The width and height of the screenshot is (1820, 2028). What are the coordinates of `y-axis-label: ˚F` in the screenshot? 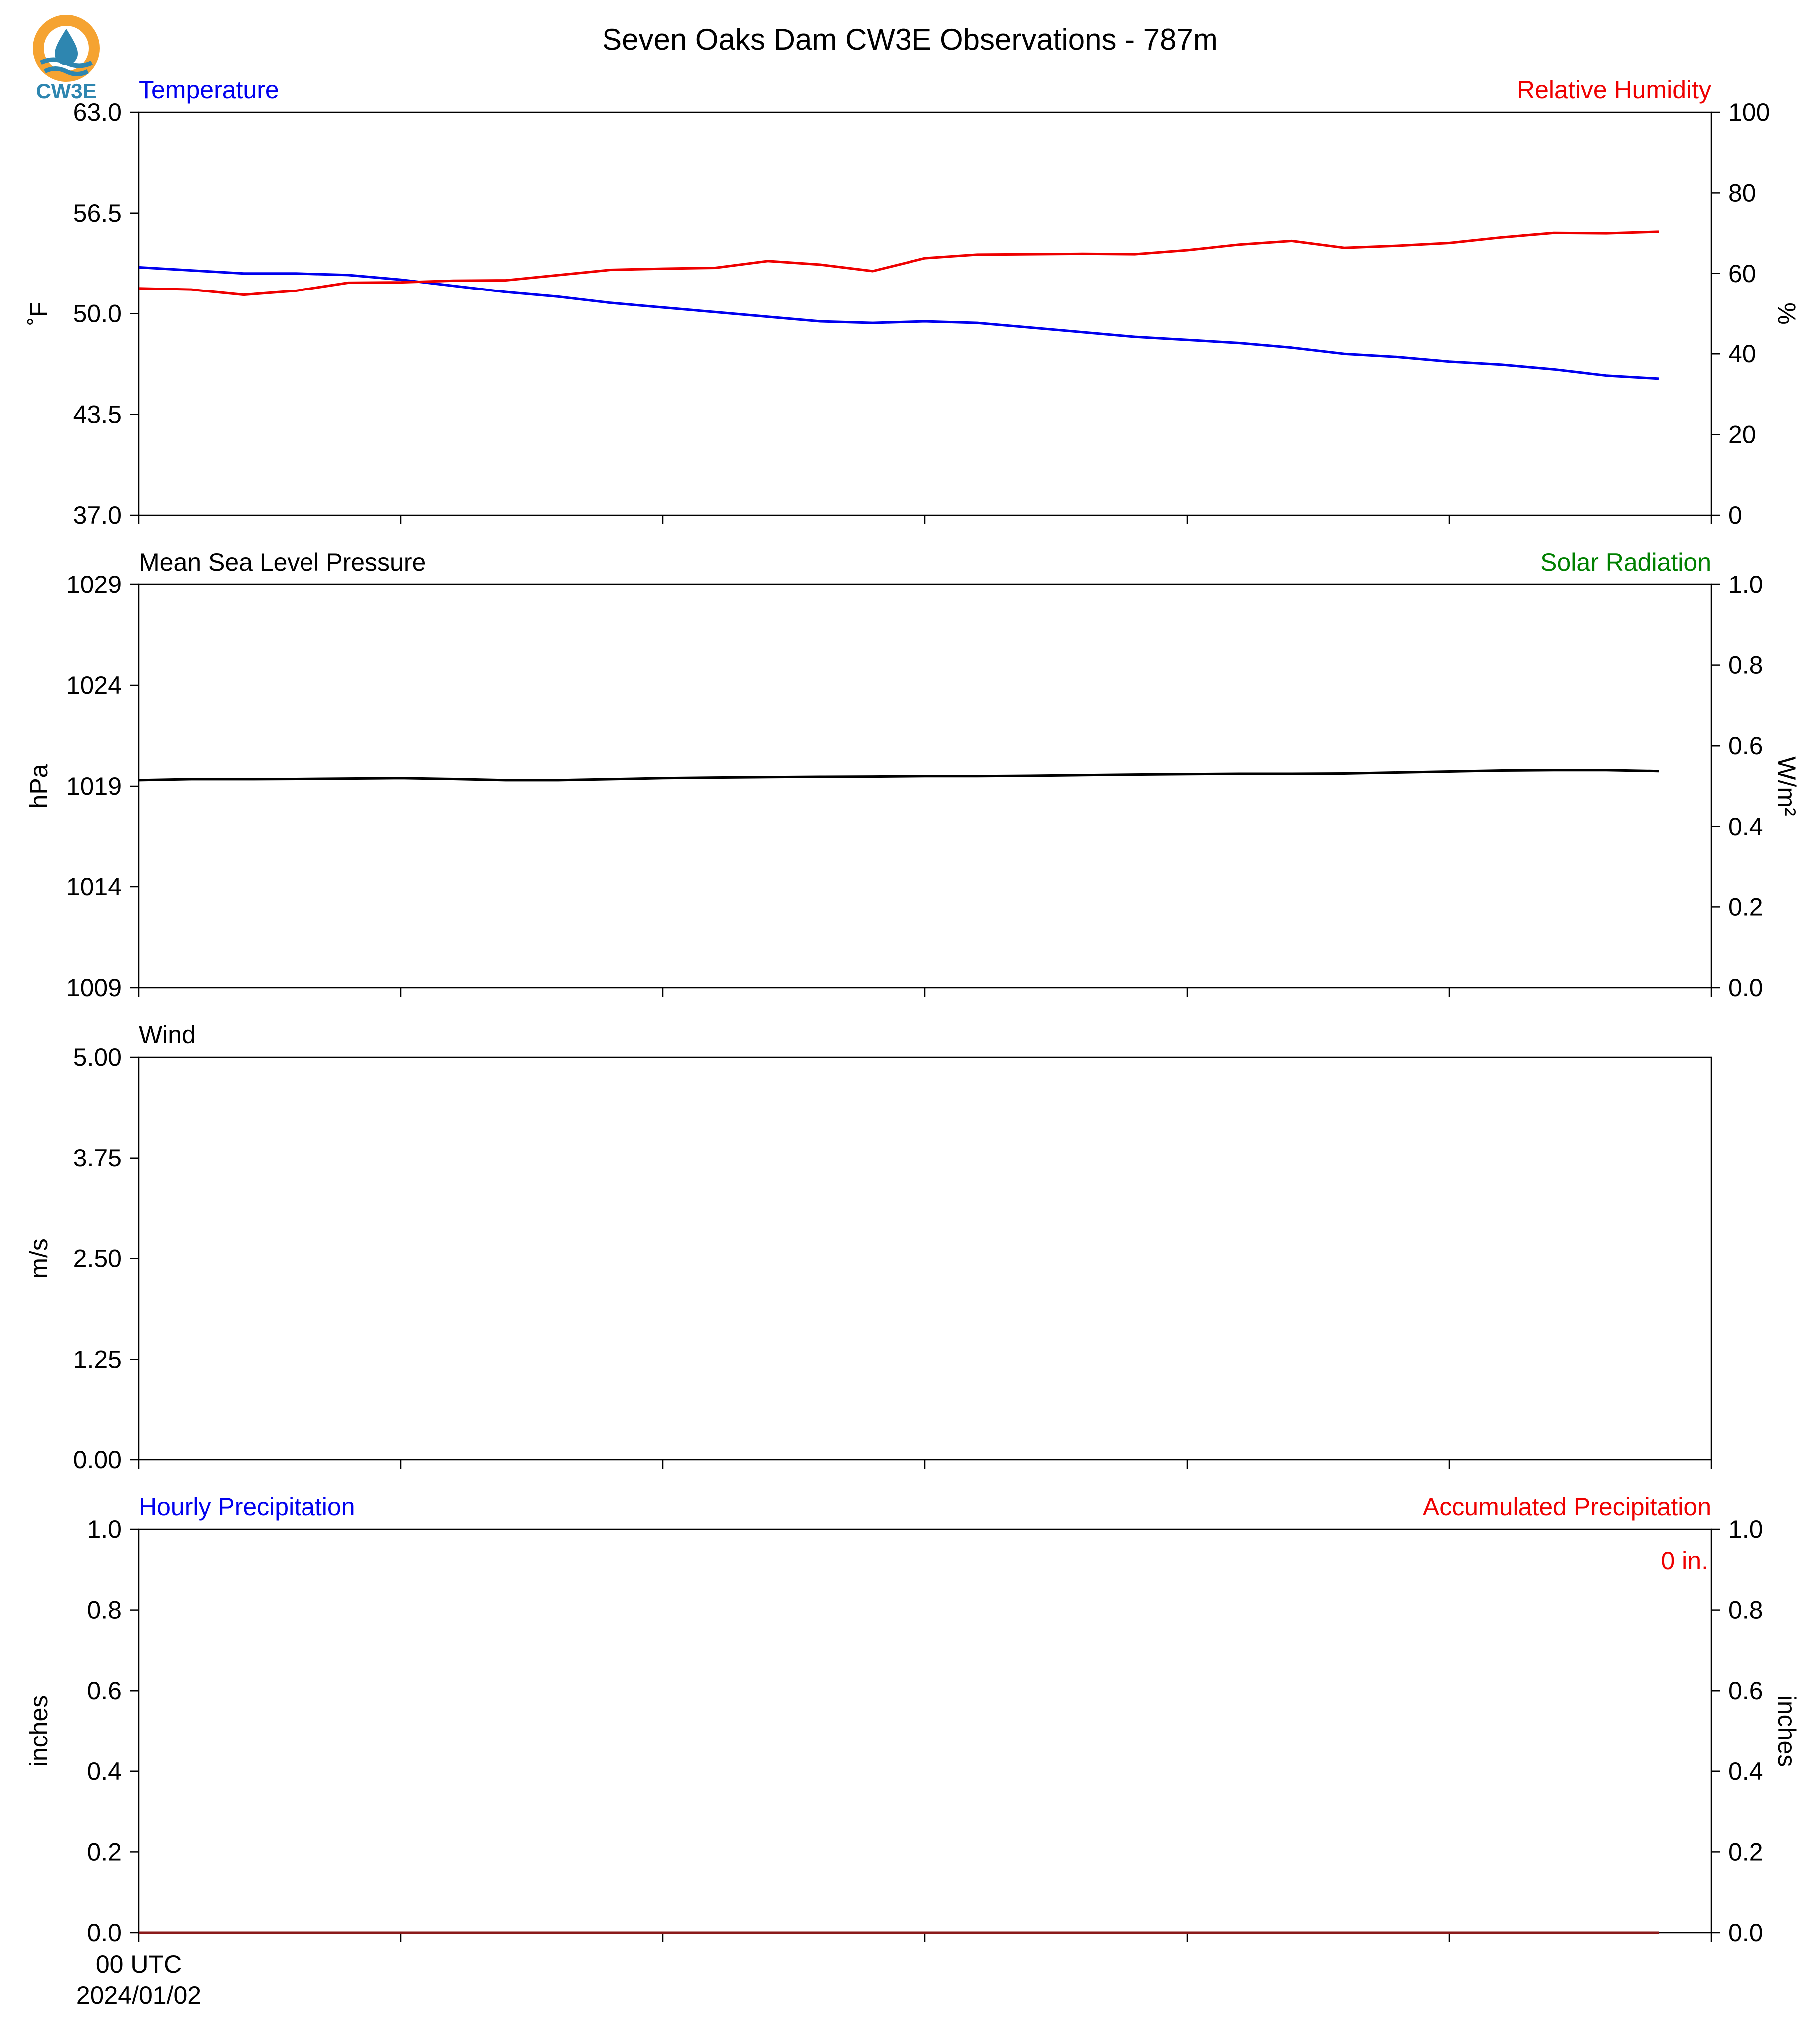 It's located at (39, 313).